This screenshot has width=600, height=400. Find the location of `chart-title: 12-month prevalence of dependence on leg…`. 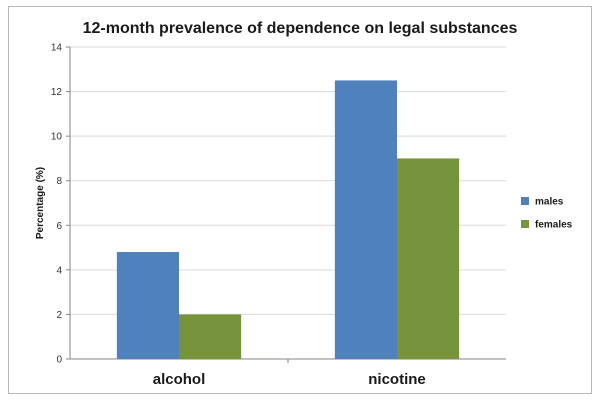

chart-title: 12-month prevalence of dependence on leg… is located at coordinates (300, 28).